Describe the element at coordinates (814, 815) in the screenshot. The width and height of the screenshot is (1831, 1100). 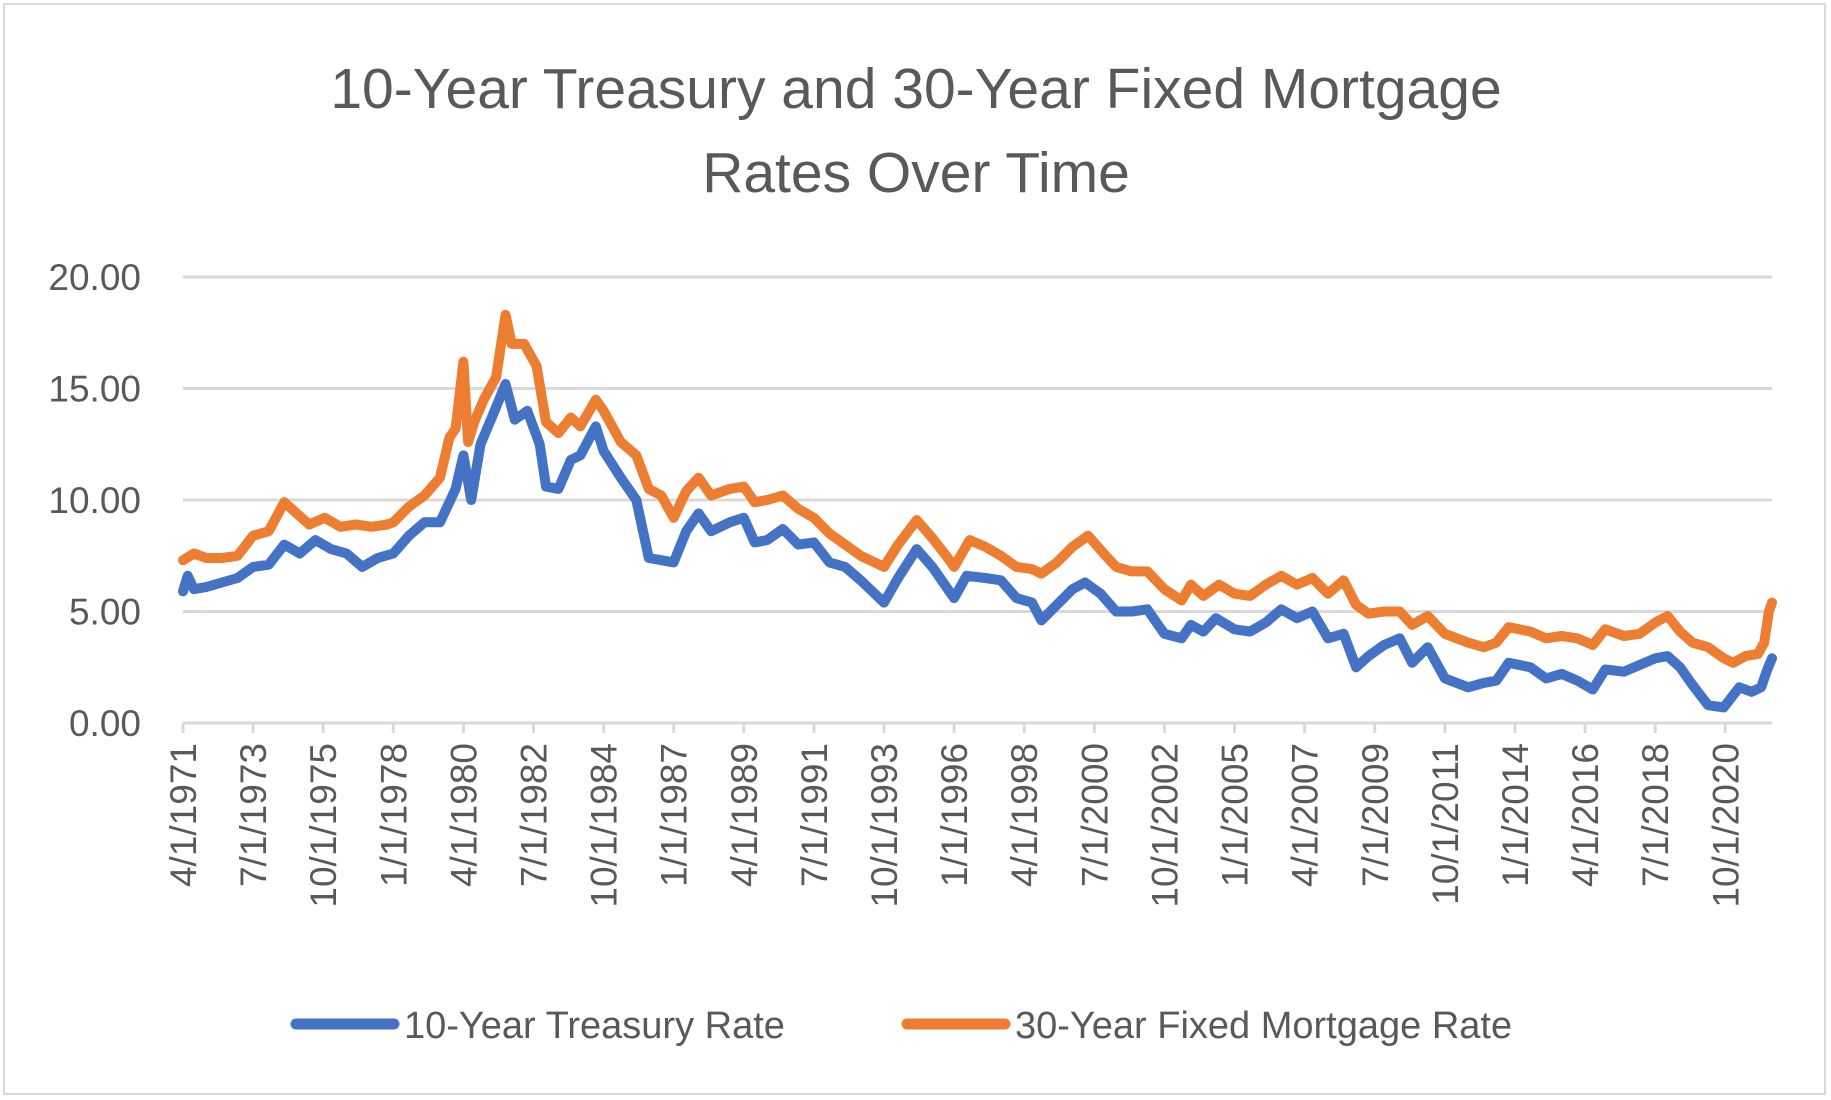
I see `x-tick-label: 7/1/1991` at that location.